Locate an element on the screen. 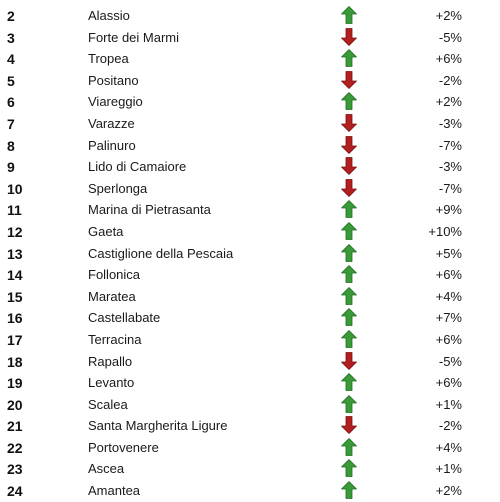 Image resolution: width=500 pixels, height=502 pixels. table-row: 13 Castiglione della Pescaia +5% is located at coordinates (250, 254).